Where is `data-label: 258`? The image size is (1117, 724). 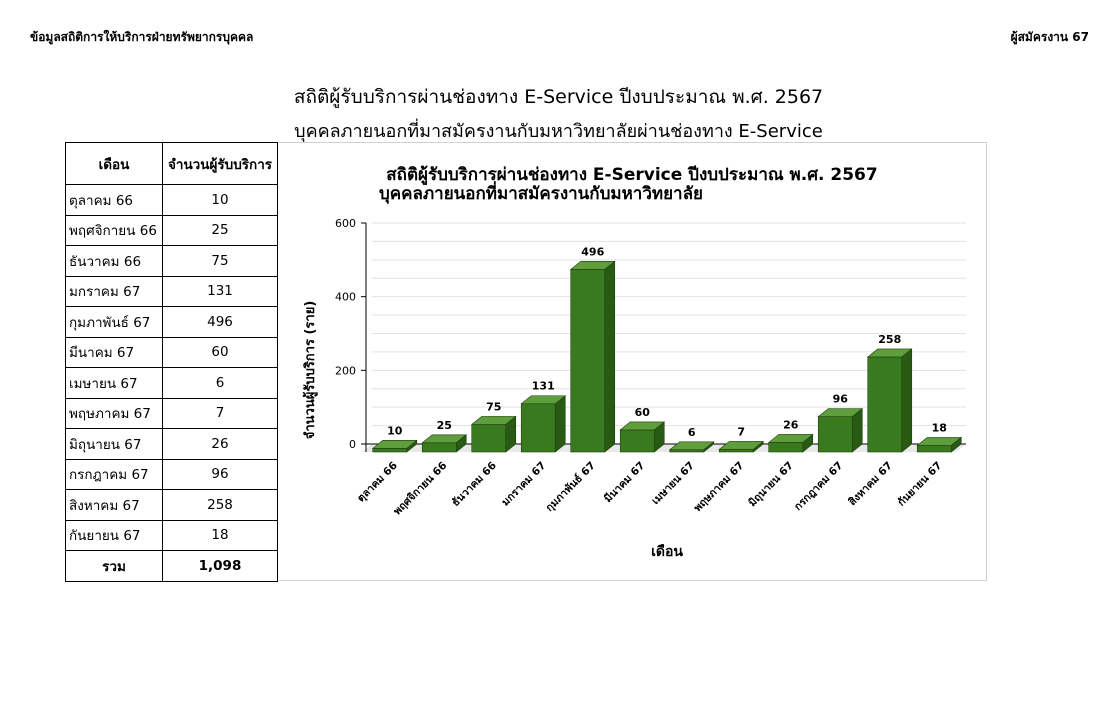 data-label: 258 is located at coordinates (889, 339).